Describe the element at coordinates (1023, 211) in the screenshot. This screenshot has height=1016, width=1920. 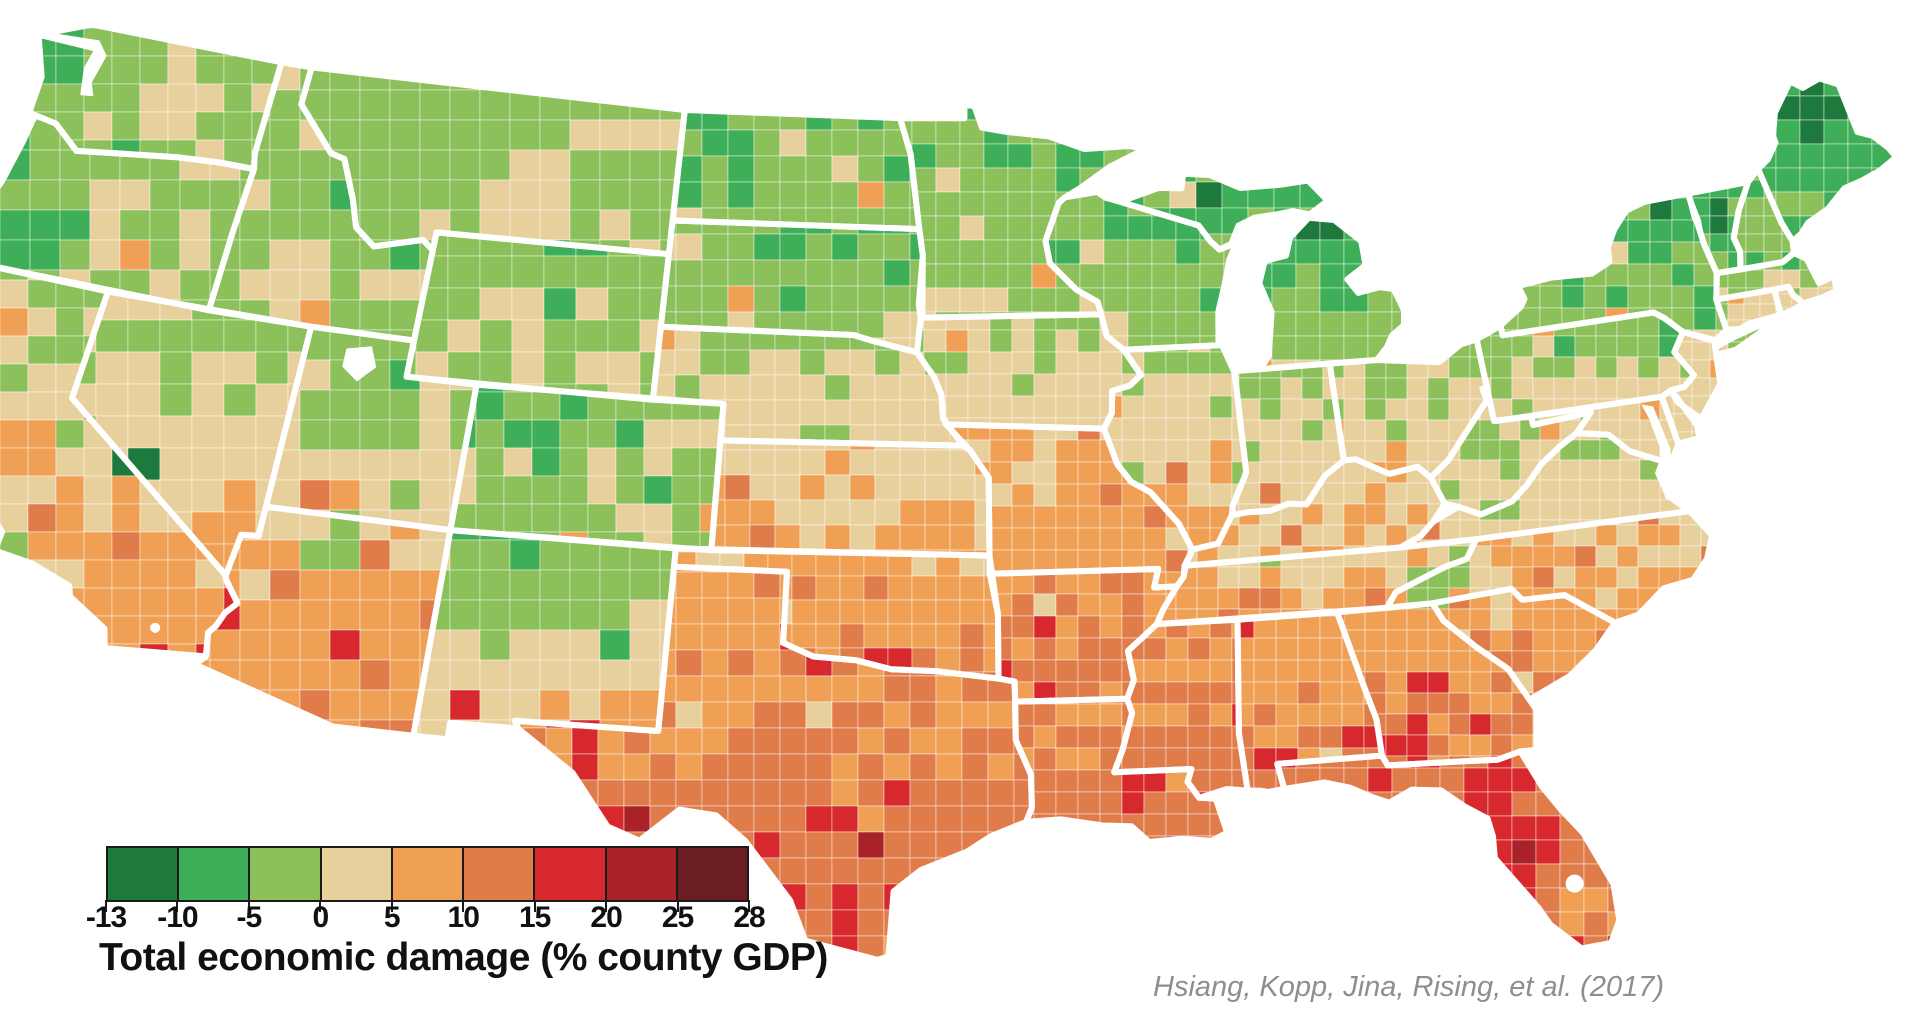
I see `state-border-MN` at that location.